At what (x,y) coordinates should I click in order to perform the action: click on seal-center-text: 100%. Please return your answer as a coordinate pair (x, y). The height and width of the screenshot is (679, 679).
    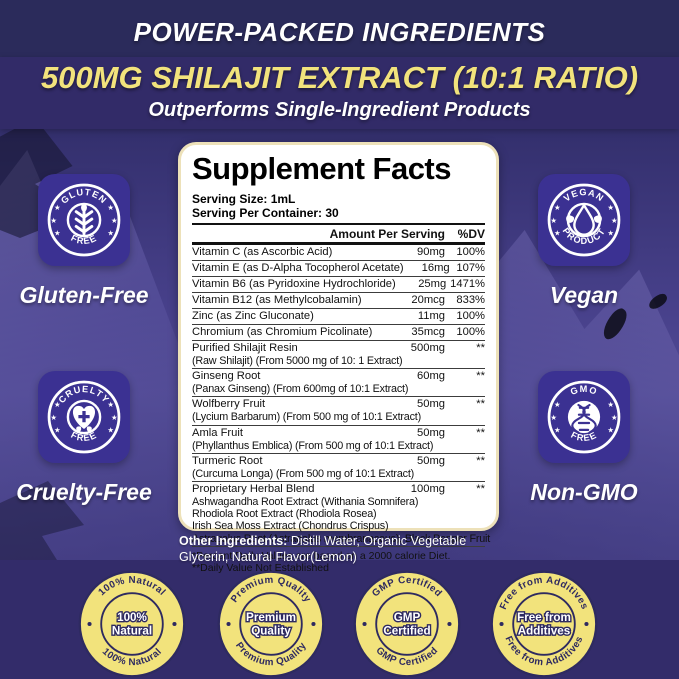
    Looking at the image, I should click on (132, 617).